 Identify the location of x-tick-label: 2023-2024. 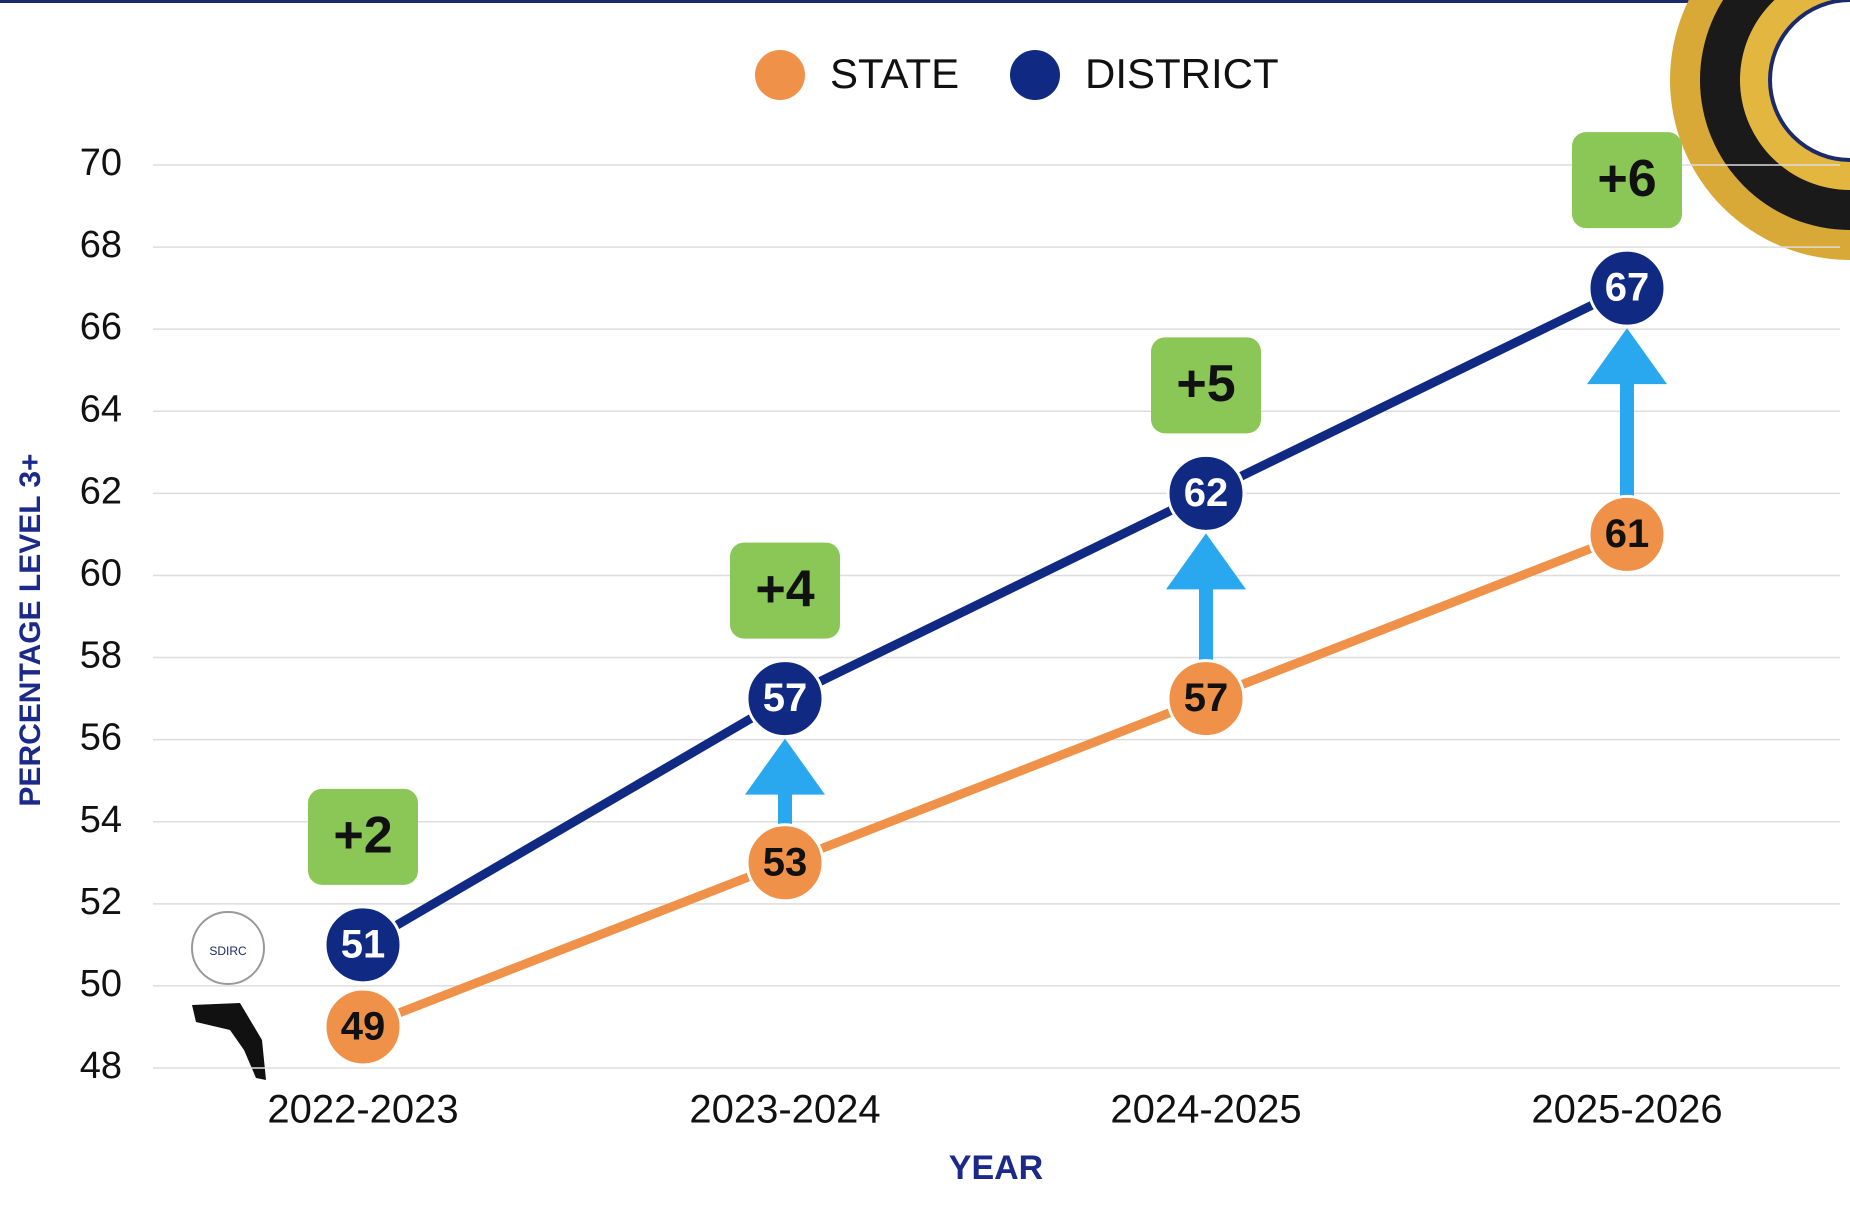
(784, 1110).